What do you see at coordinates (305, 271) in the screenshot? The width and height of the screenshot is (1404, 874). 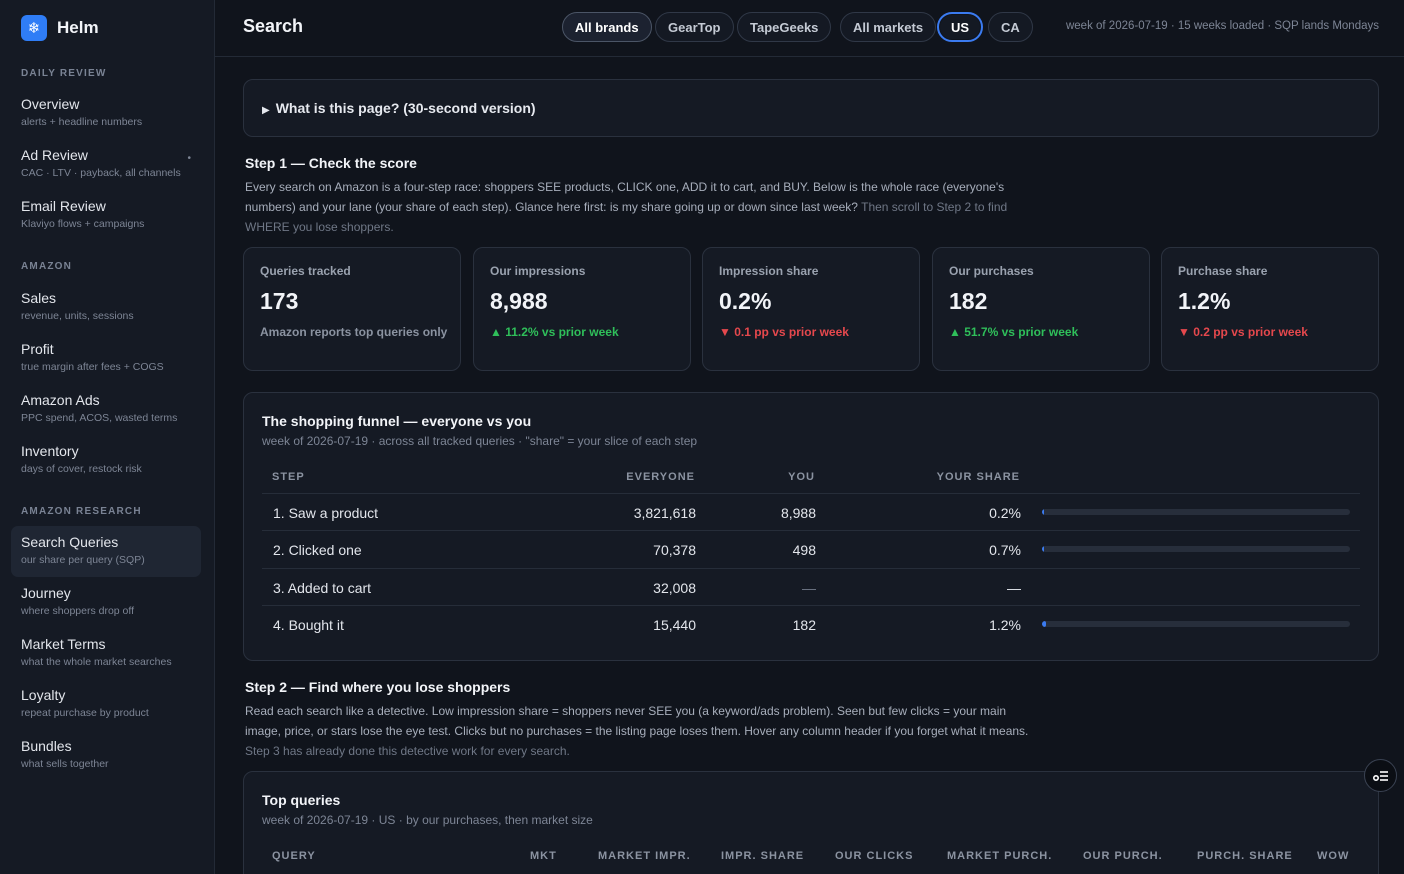 I see `kpi-label: Queries tracked` at bounding box center [305, 271].